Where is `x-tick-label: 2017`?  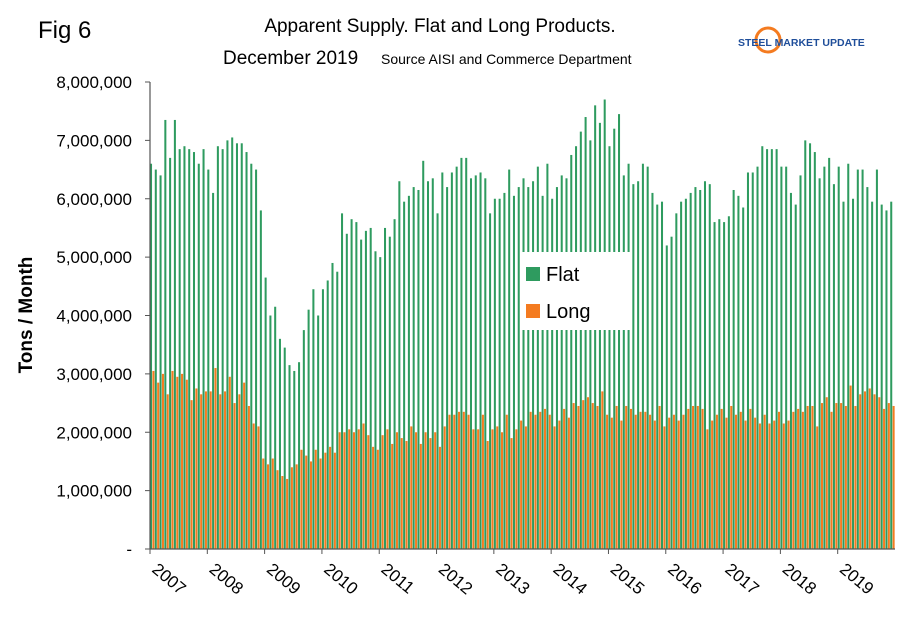
x-tick-label: 2017 is located at coordinates (741, 579).